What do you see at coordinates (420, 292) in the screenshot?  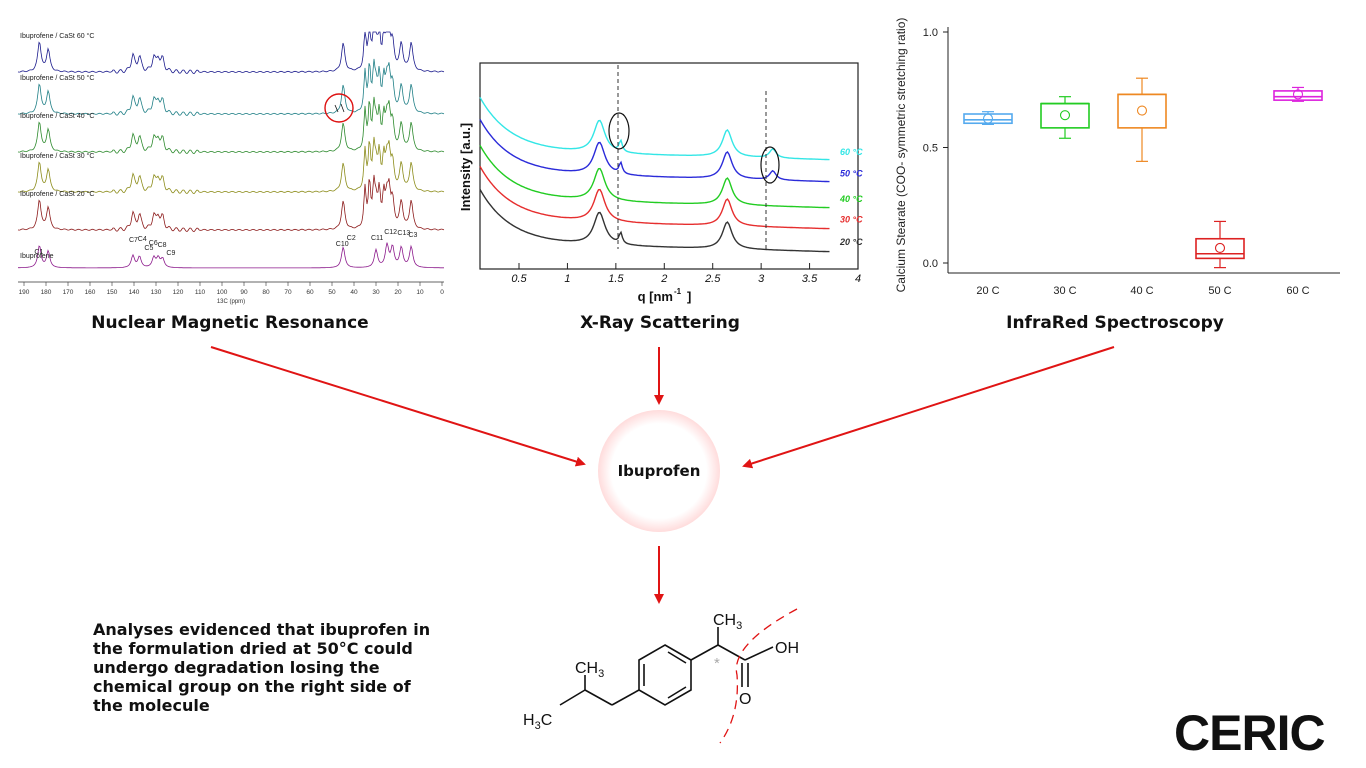 I see `nmr-tick-label: 10` at bounding box center [420, 292].